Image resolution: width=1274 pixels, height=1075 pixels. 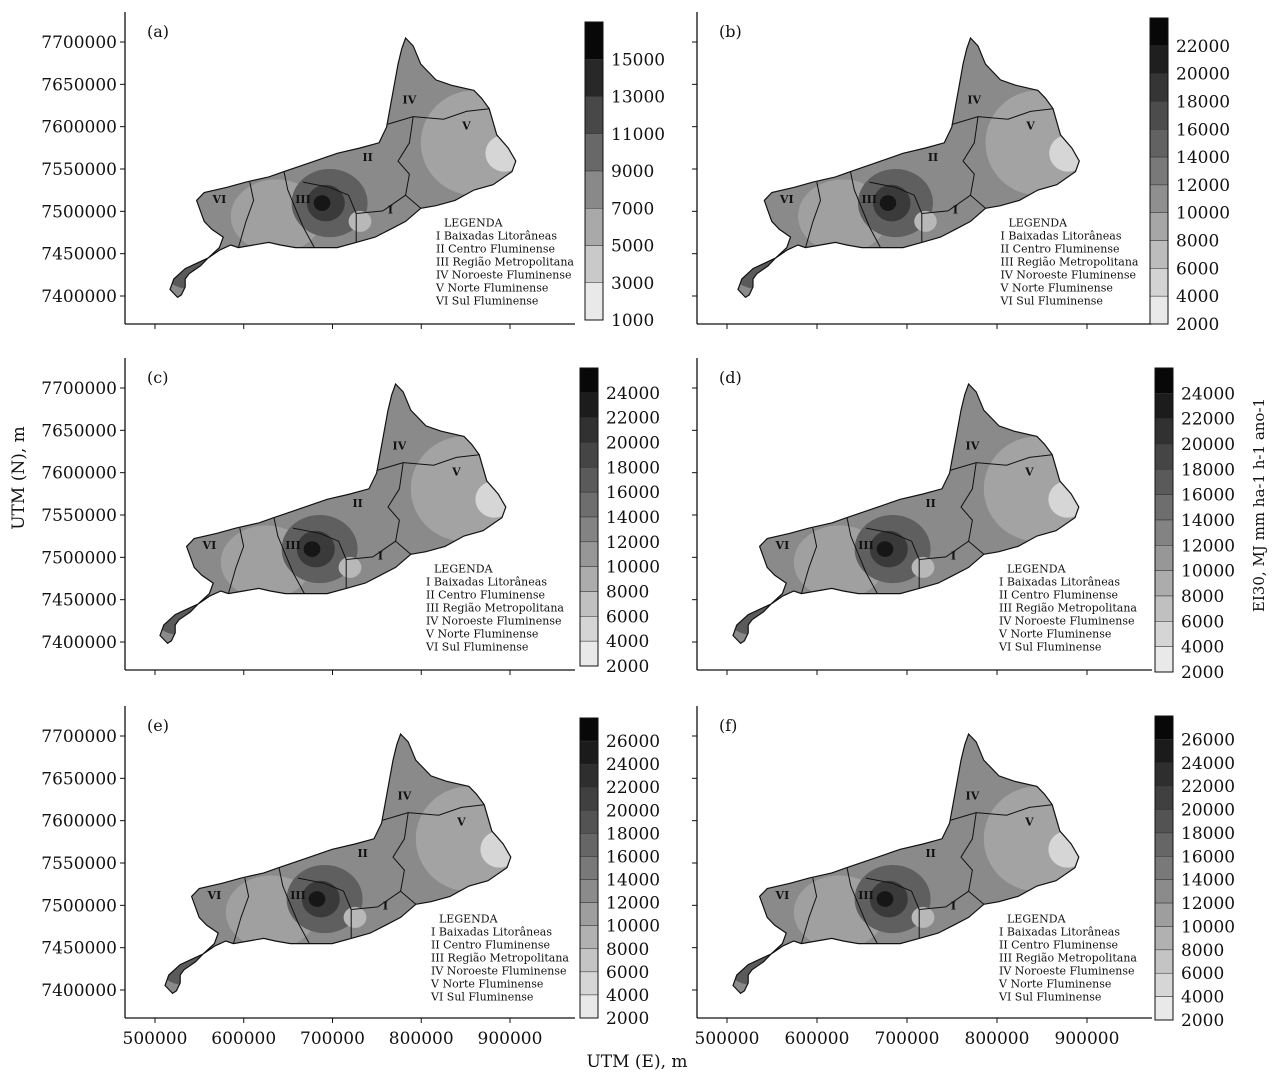 I want to click on panel-label: (f), so click(x=728, y=725).